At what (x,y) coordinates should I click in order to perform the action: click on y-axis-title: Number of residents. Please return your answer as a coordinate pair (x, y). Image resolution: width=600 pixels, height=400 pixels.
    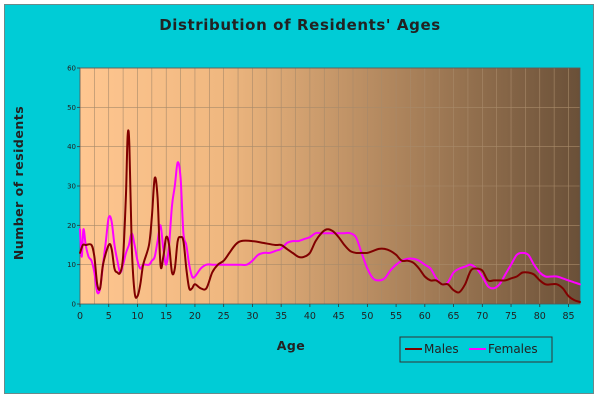
    Looking at the image, I should click on (18, 183).